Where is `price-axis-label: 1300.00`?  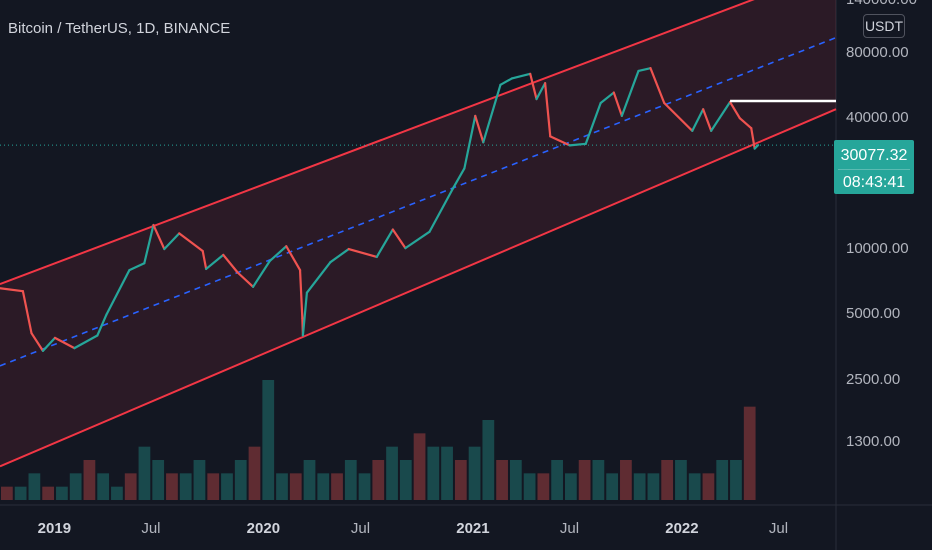 price-axis-label: 1300.00 is located at coordinates (873, 441).